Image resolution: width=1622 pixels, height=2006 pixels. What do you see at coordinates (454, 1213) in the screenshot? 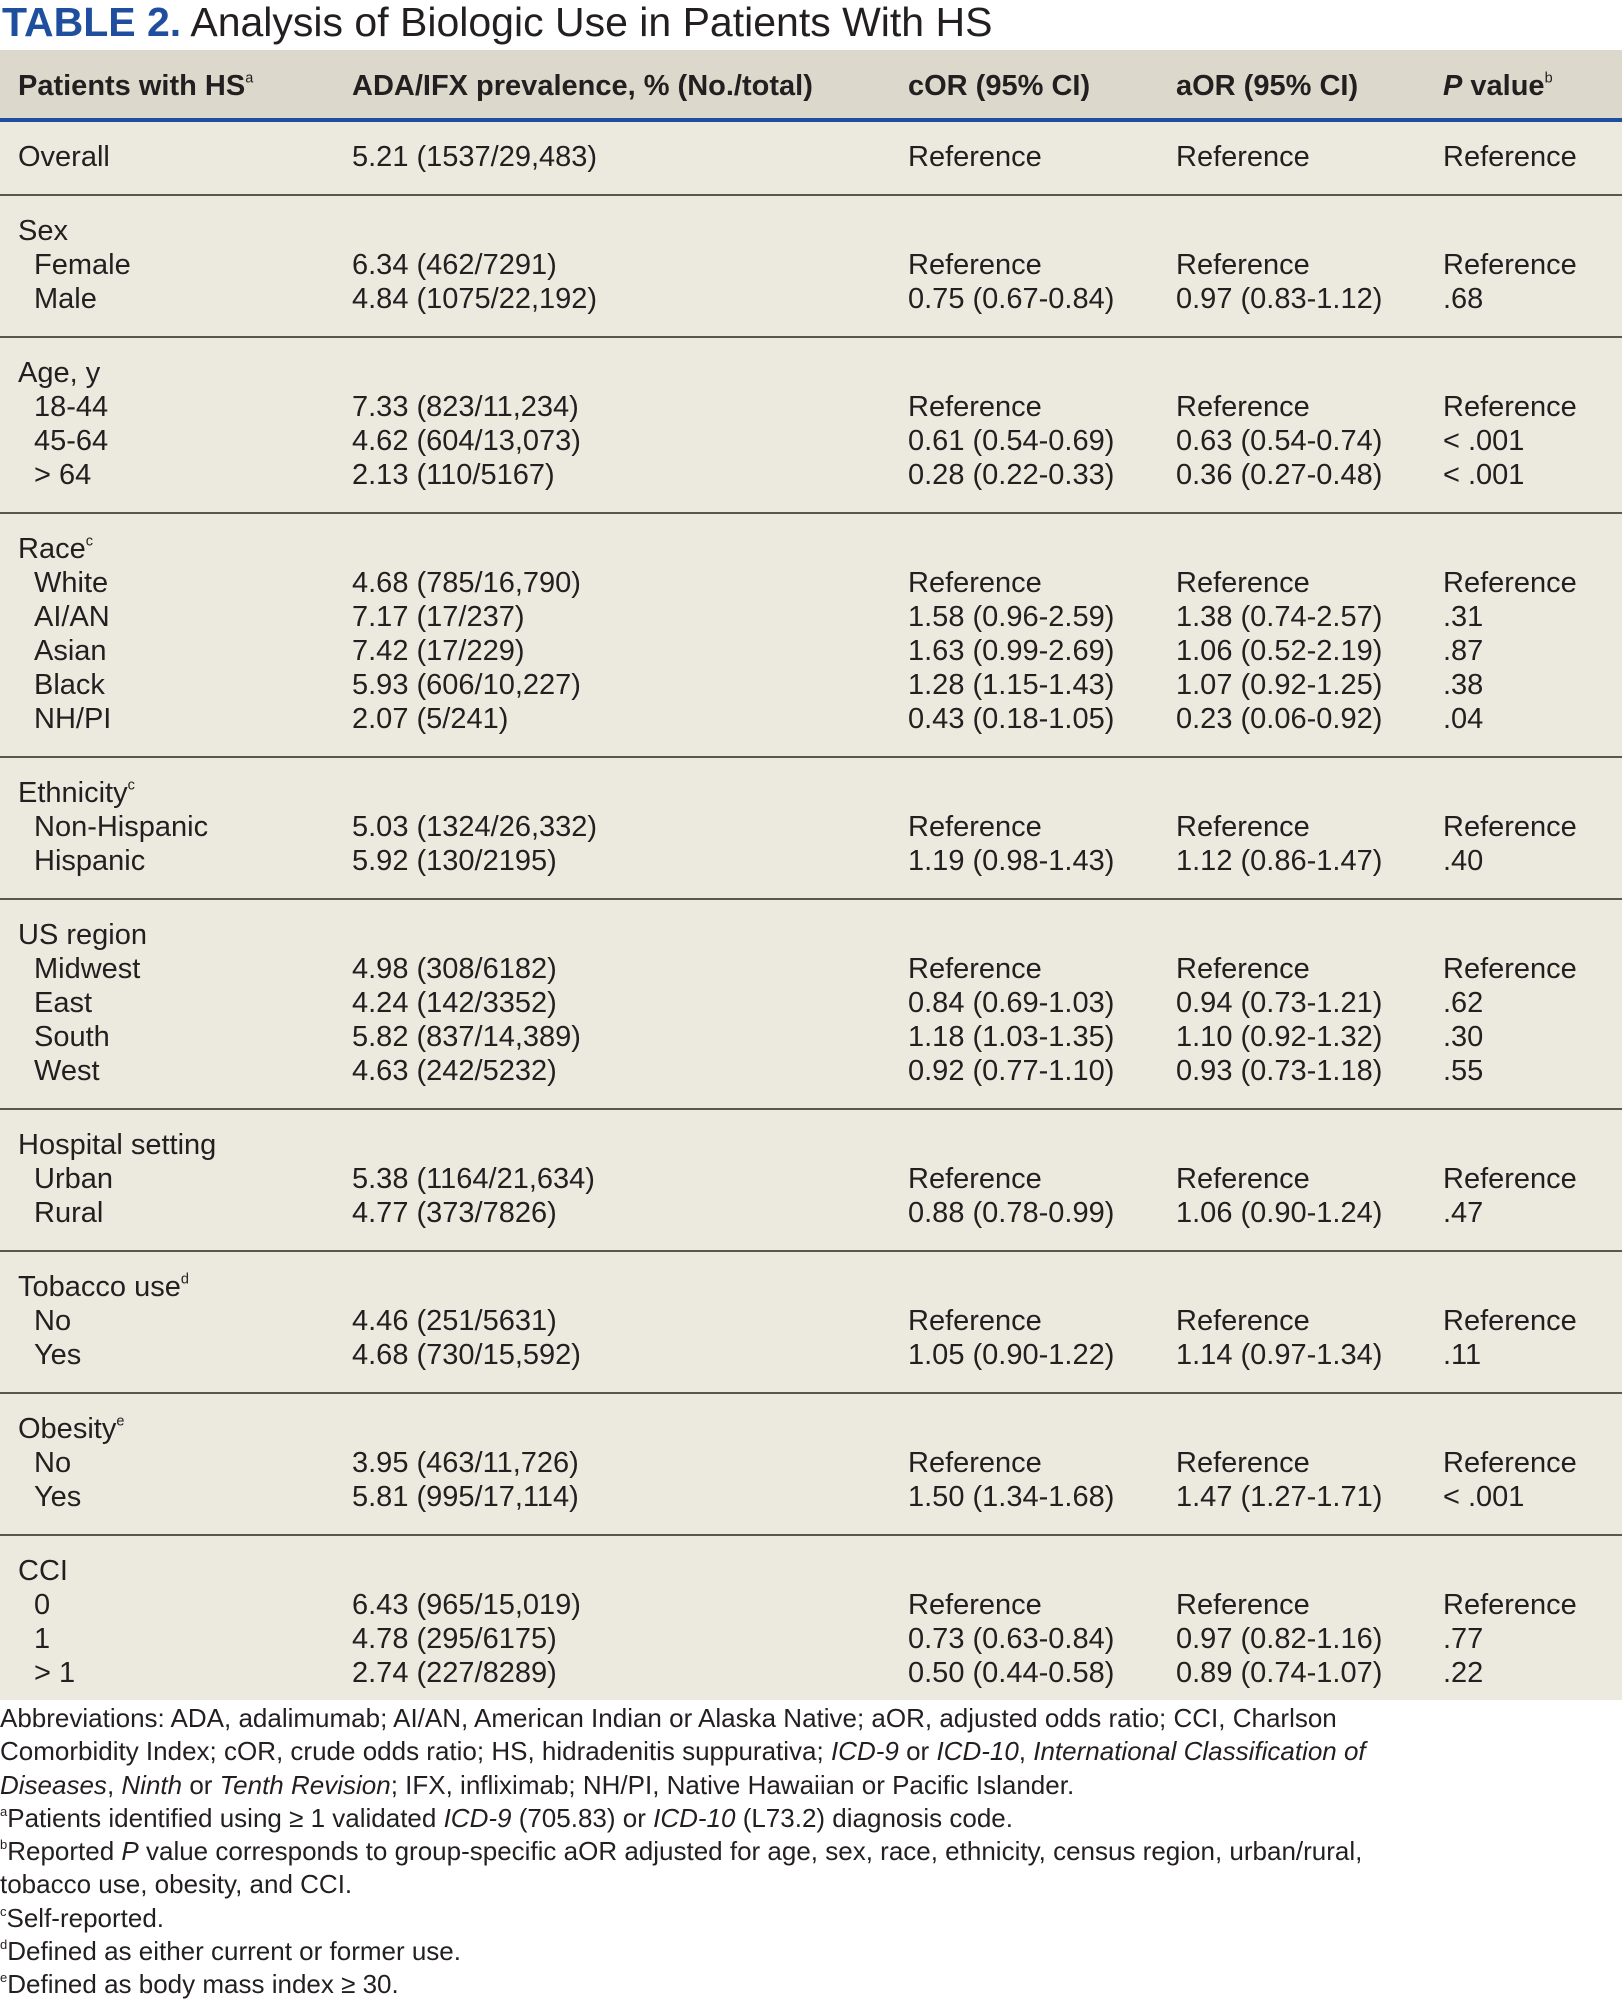
I see `prevalence-cell: 4.77 (373/7826)` at bounding box center [454, 1213].